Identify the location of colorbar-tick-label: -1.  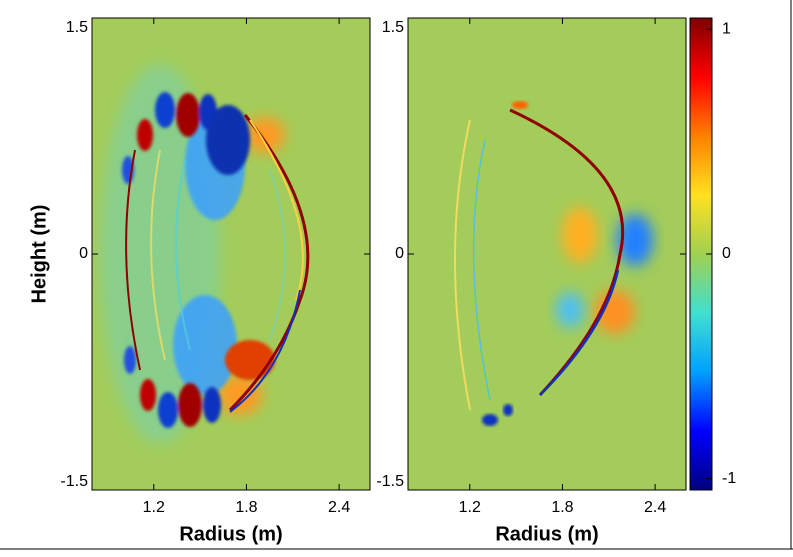
(729, 478).